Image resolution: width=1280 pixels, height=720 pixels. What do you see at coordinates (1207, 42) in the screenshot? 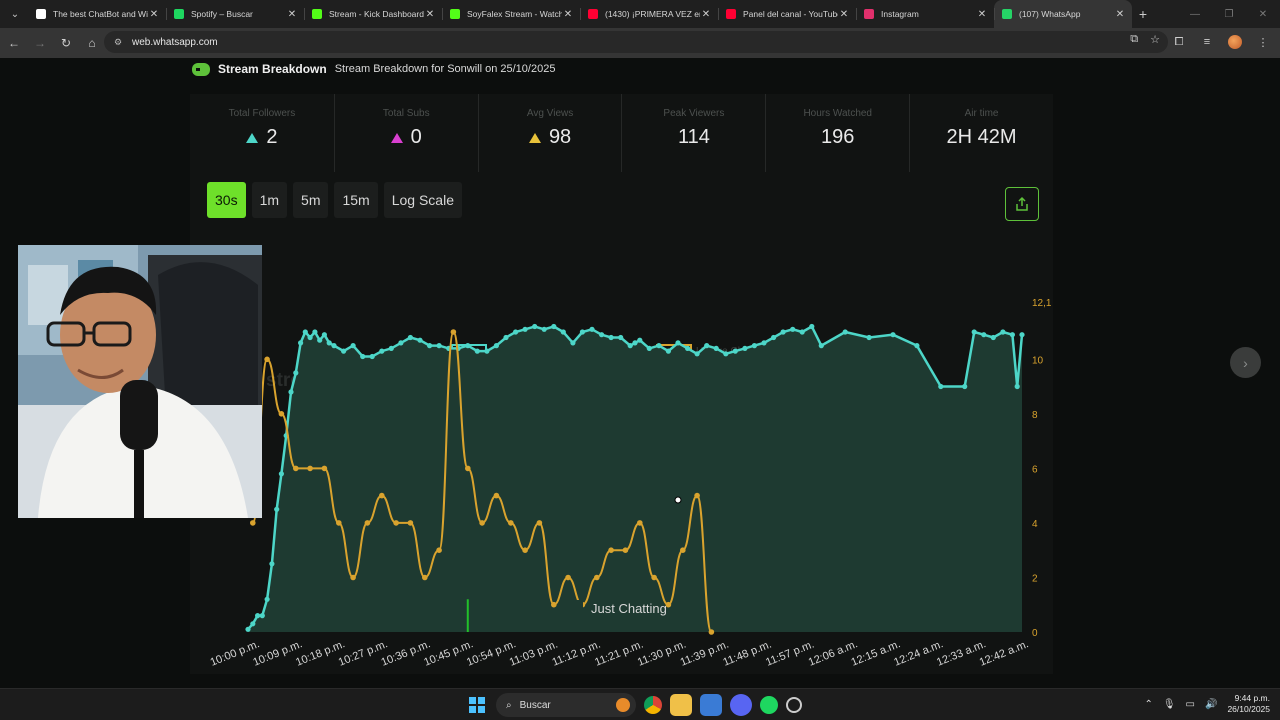
I see `media-controls-icon: ≡` at bounding box center [1207, 42].